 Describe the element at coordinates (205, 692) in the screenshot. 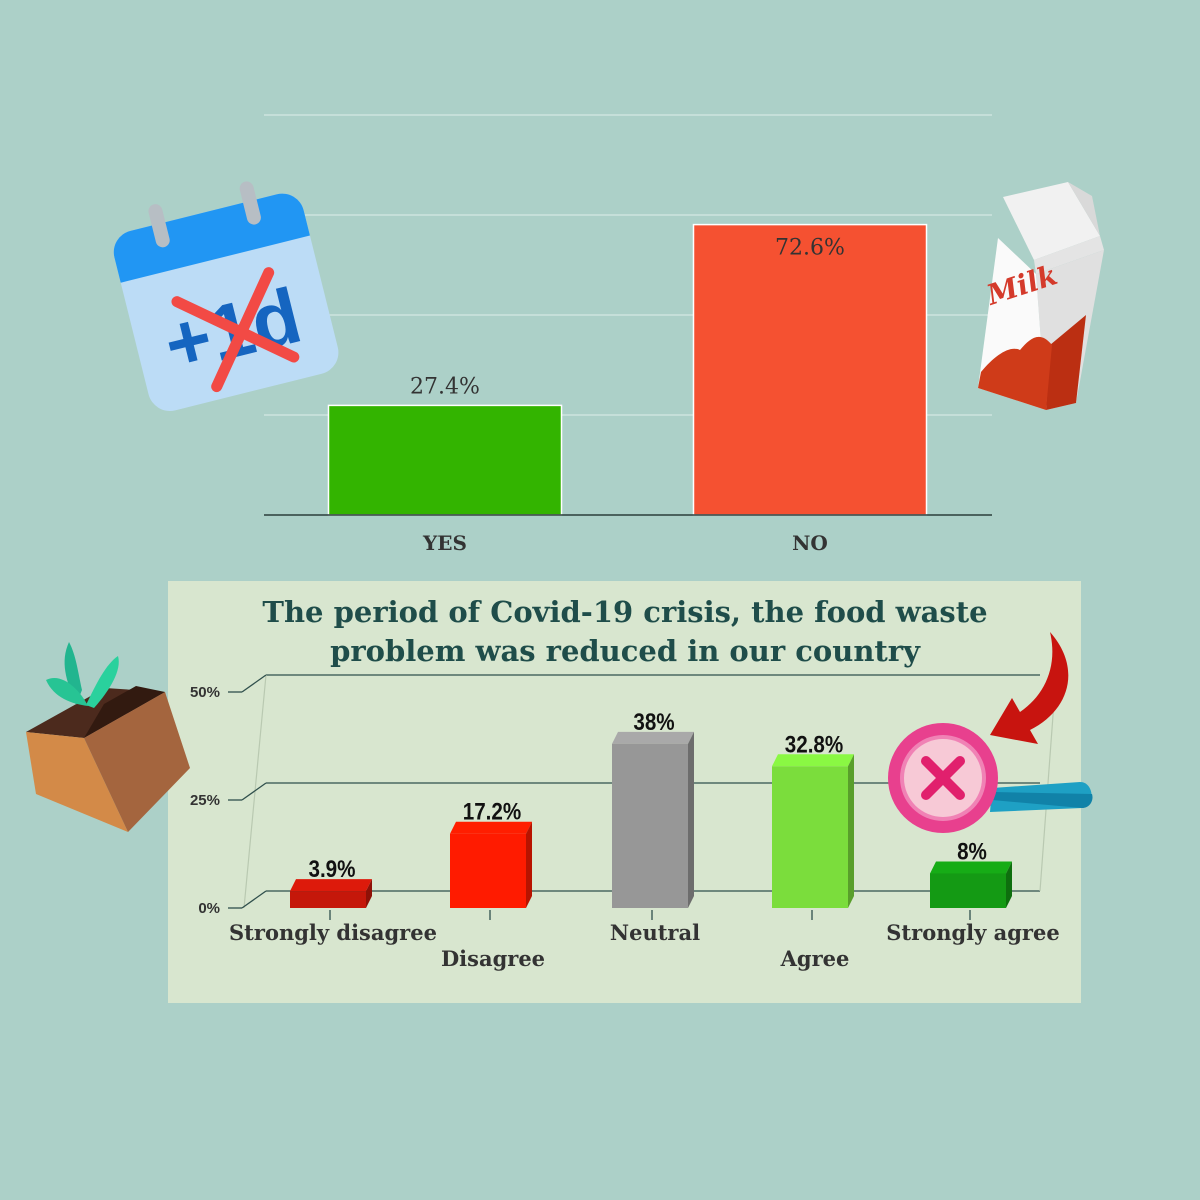

I see `bottom-y-tick-label: 50%` at that location.